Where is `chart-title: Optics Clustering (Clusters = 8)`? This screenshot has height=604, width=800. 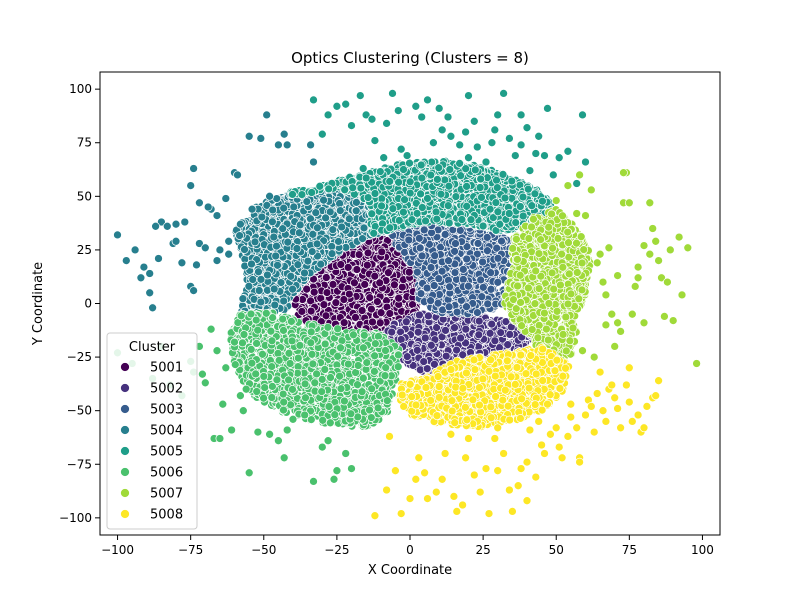
chart-title: Optics Clustering (Clusters = 8) is located at coordinates (410, 58).